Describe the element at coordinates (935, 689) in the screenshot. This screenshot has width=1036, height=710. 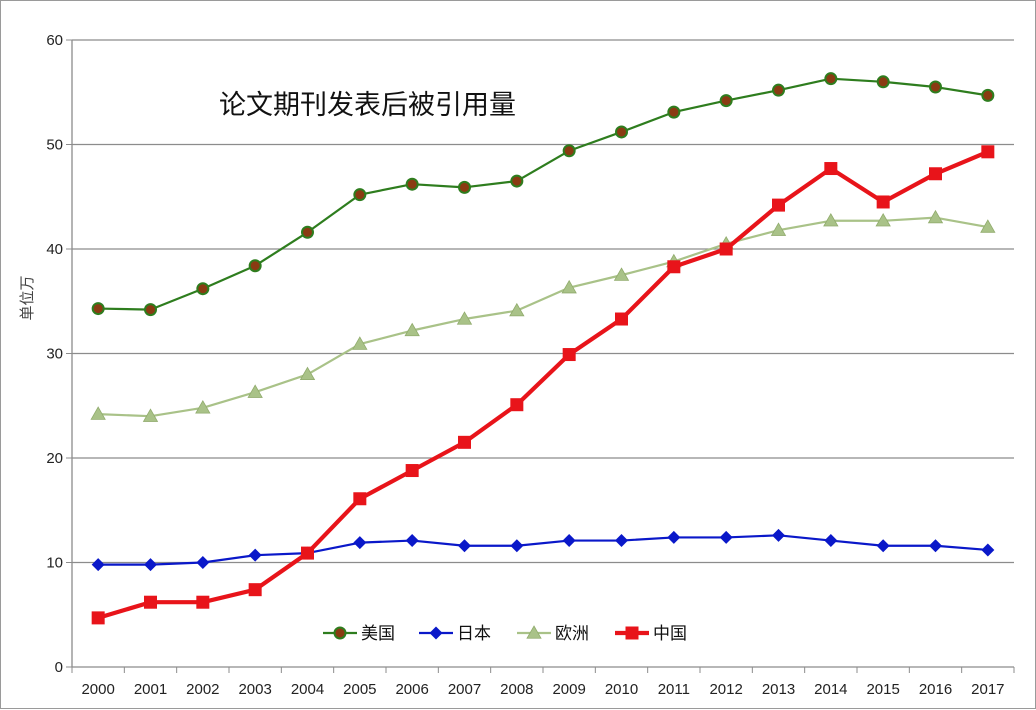
I see `x-tick-label: 2016` at that location.